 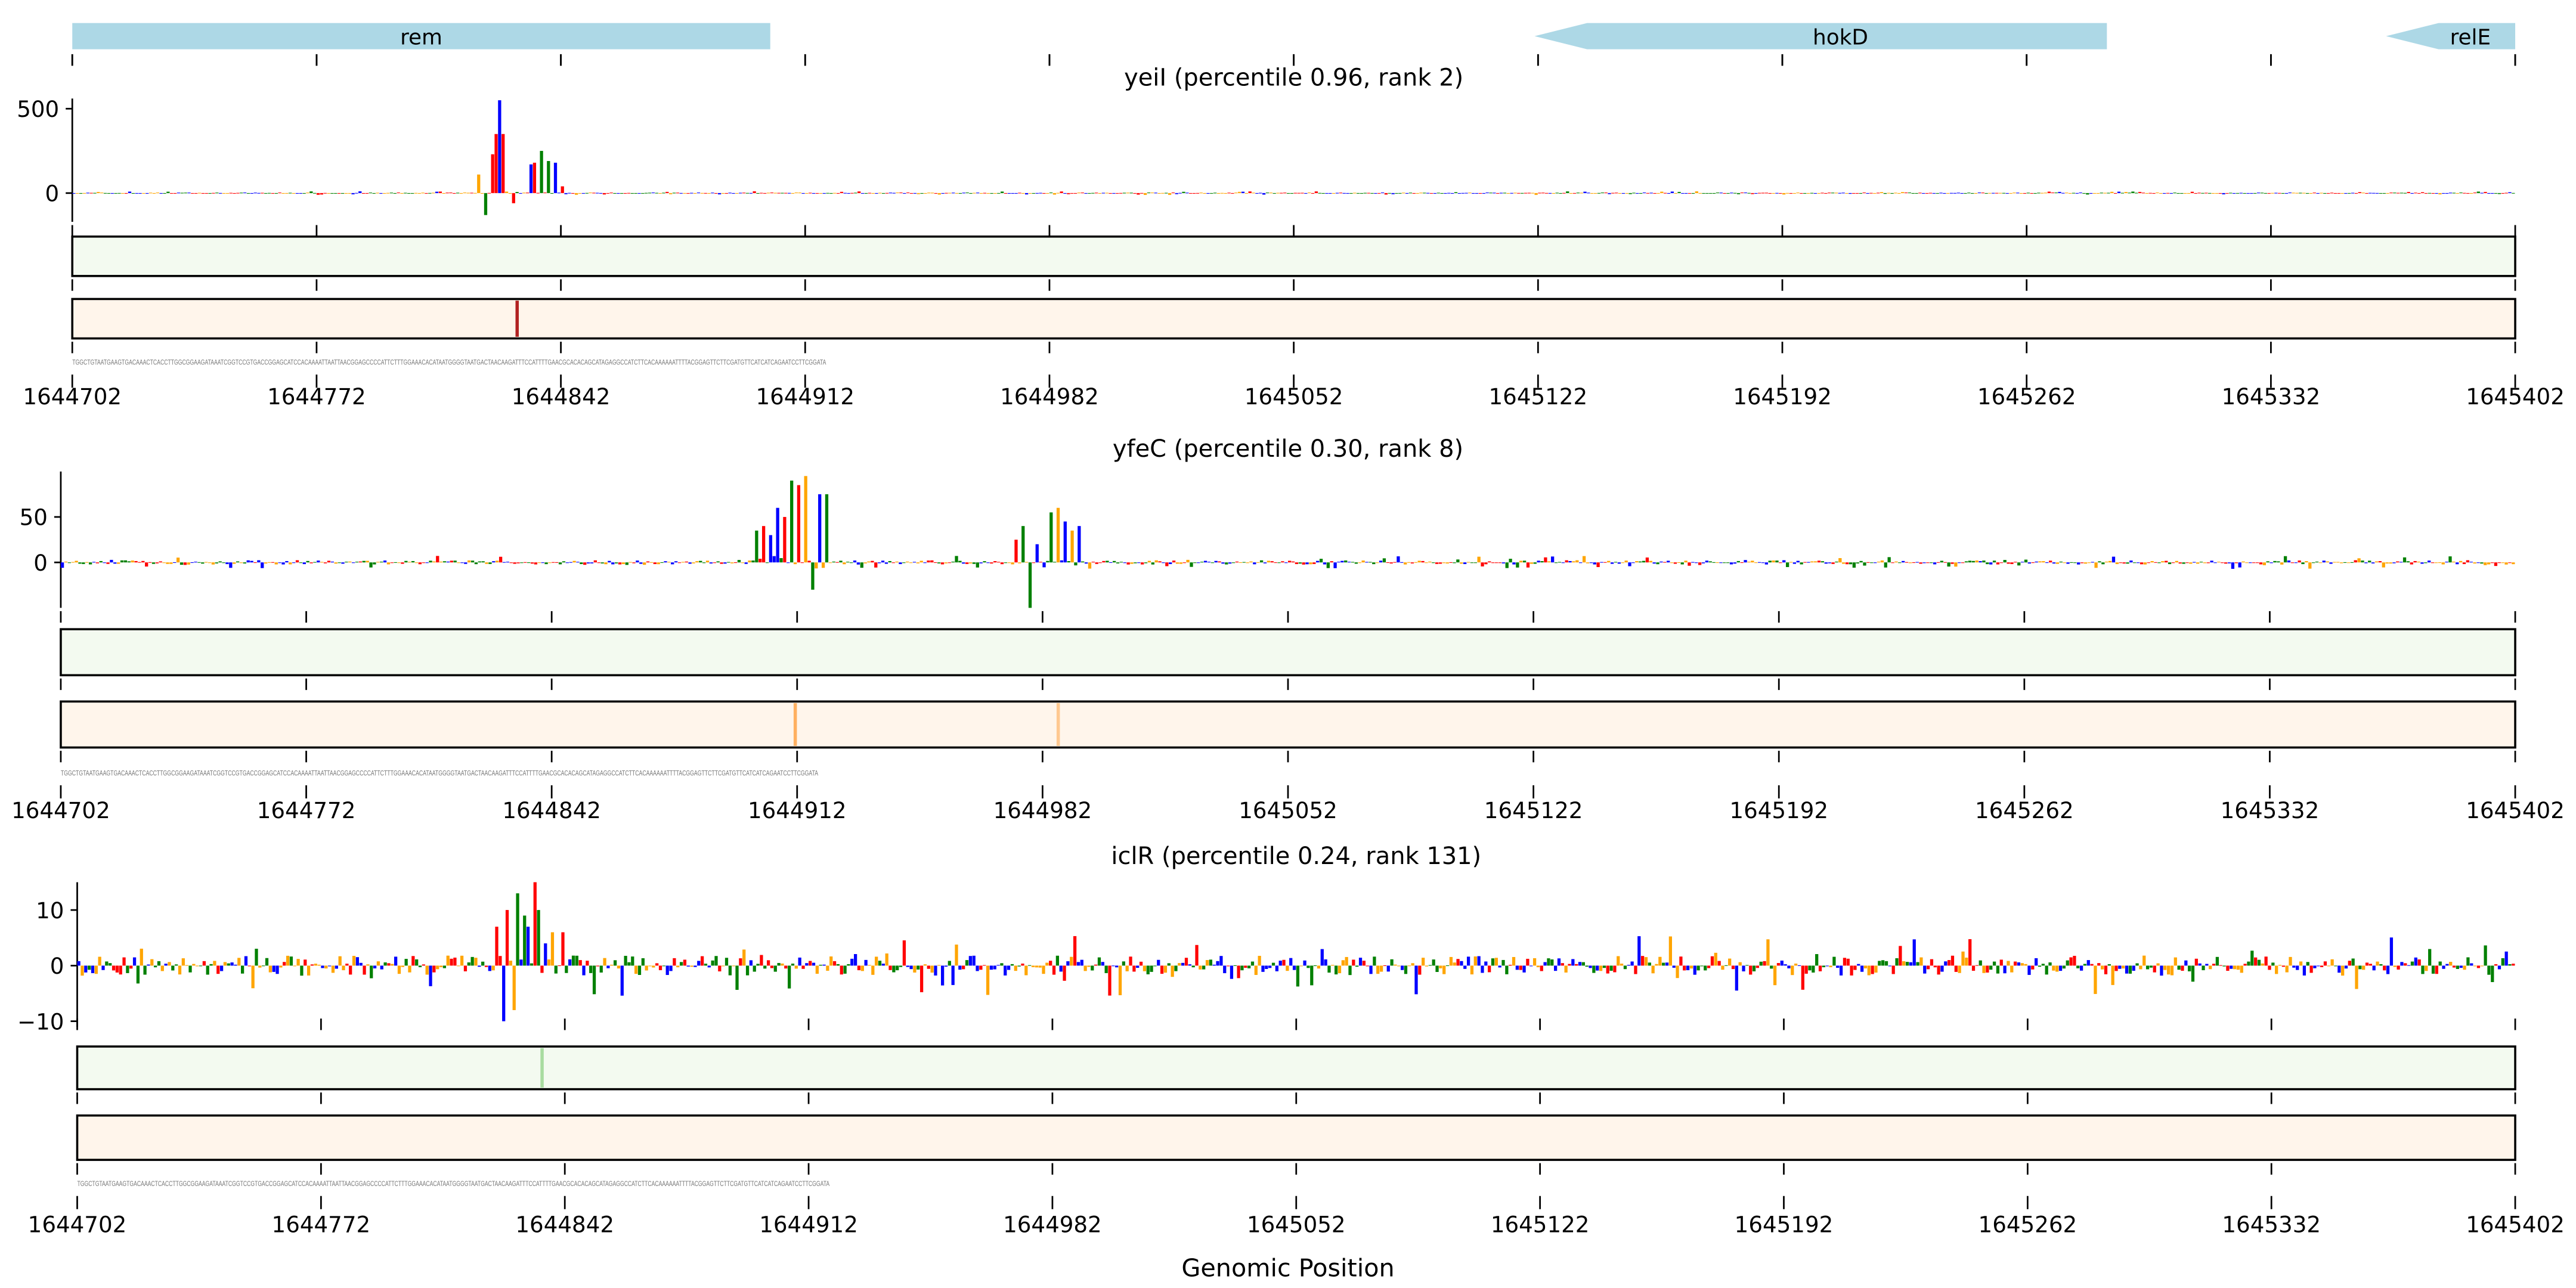 I want to click on gene-label: rem, so click(x=421, y=37).